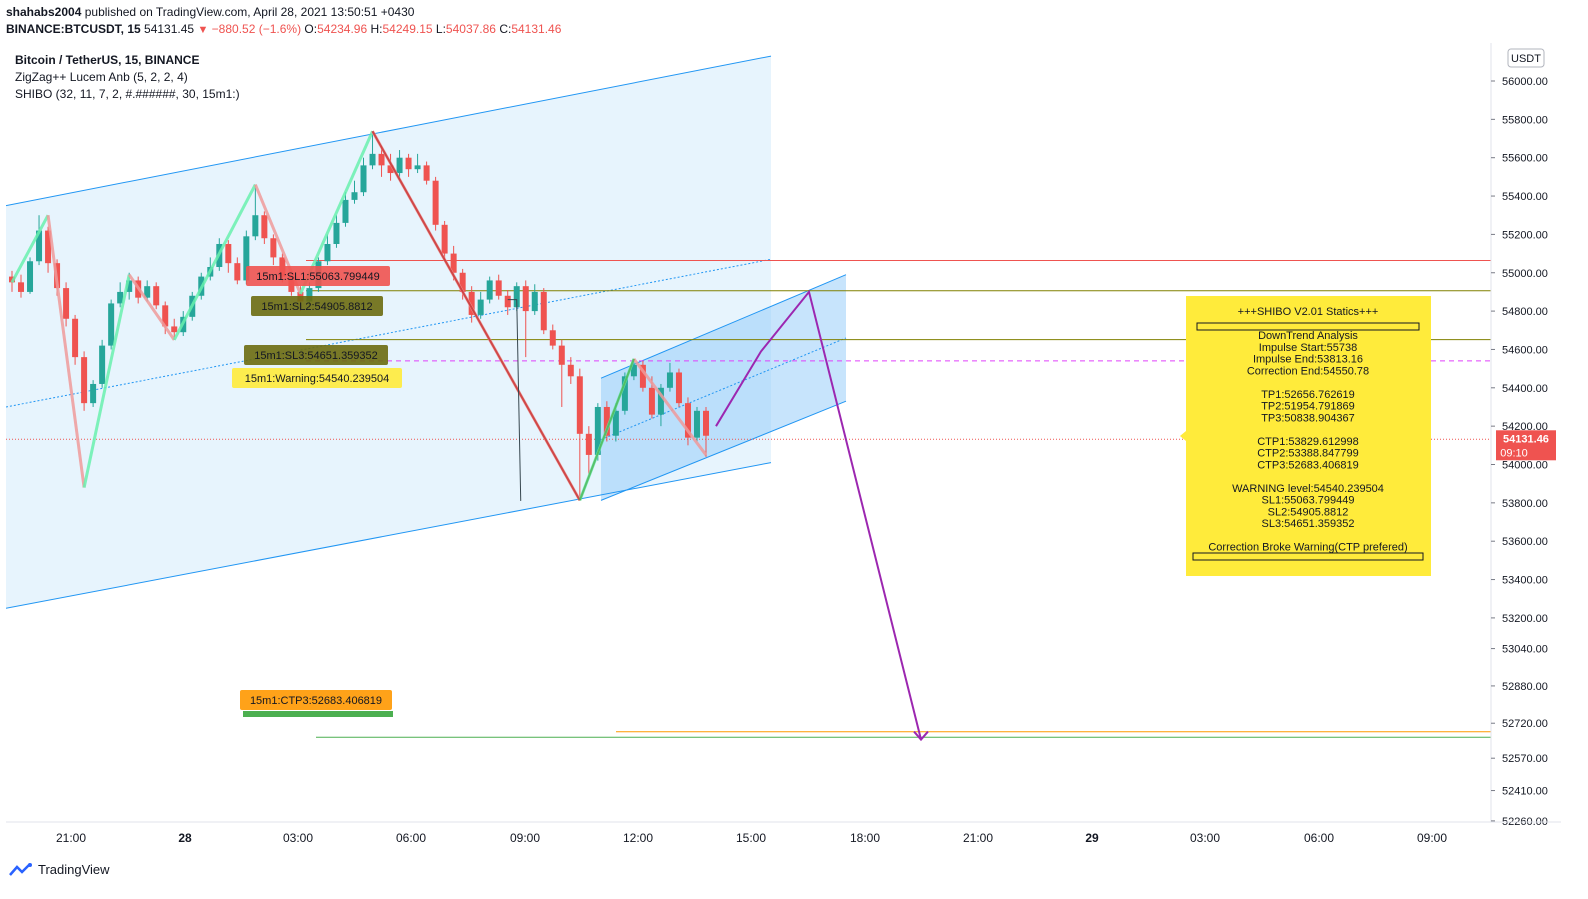 This screenshot has width=1588, height=899. Describe the element at coordinates (44, 12) in the screenshot. I see `author: shahabs2004` at that location.